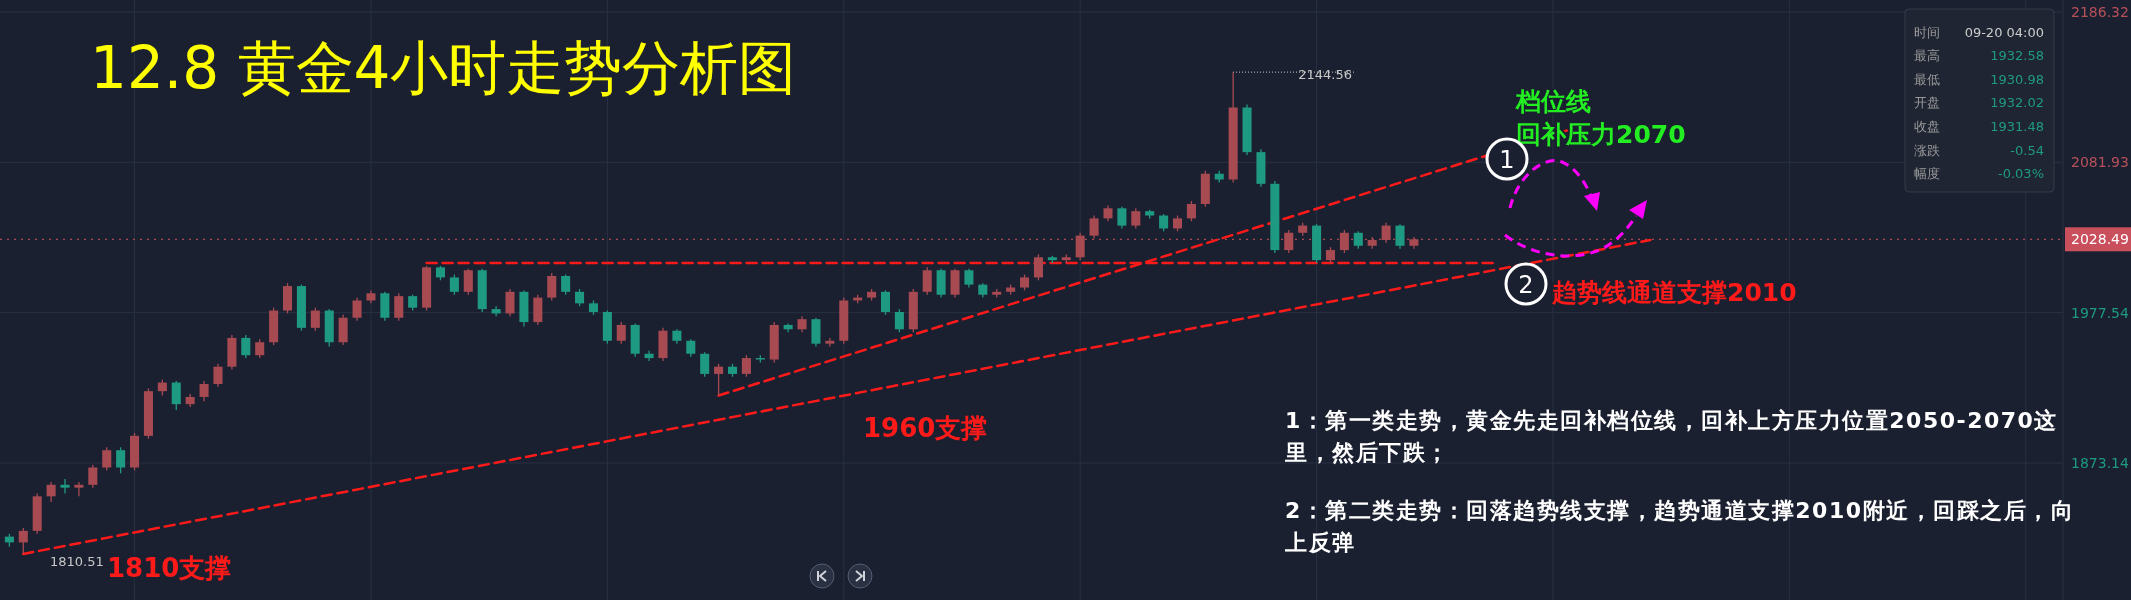  What do you see at coordinates (2100, 239) in the screenshot?
I see `ref-line-label: 2028.49` at bounding box center [2100, 239].